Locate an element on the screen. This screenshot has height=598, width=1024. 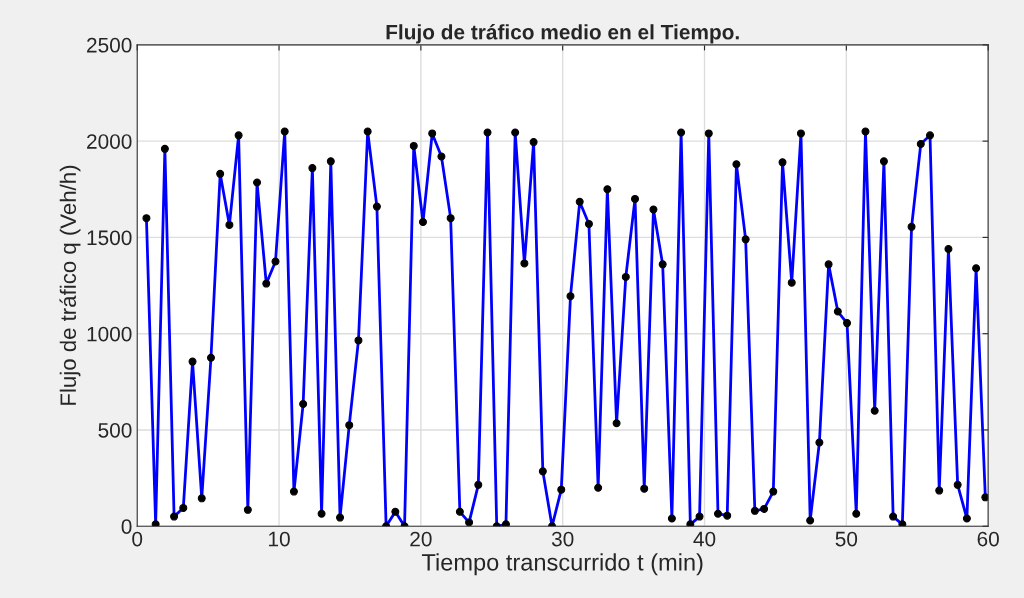
y-tick-label: 2500 is located at coordinates (109, 45).